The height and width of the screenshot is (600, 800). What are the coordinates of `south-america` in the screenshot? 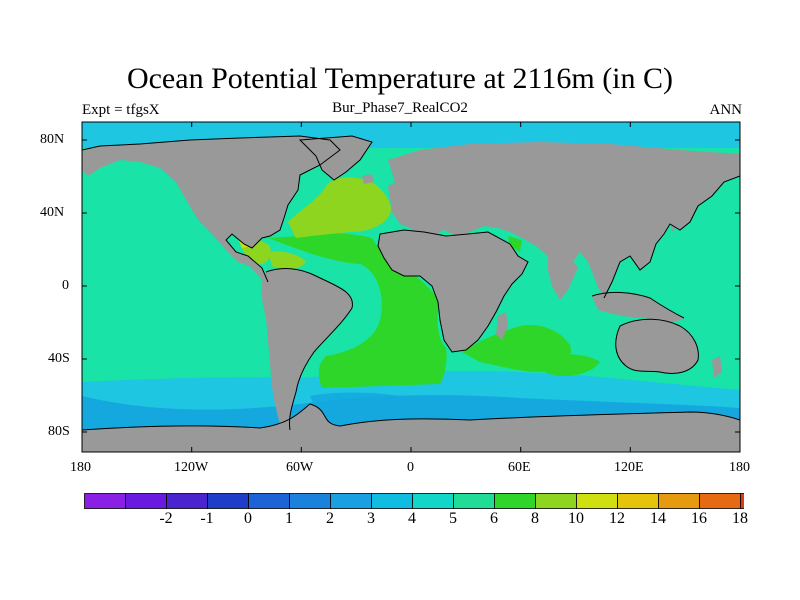 It's located at (307, 349).